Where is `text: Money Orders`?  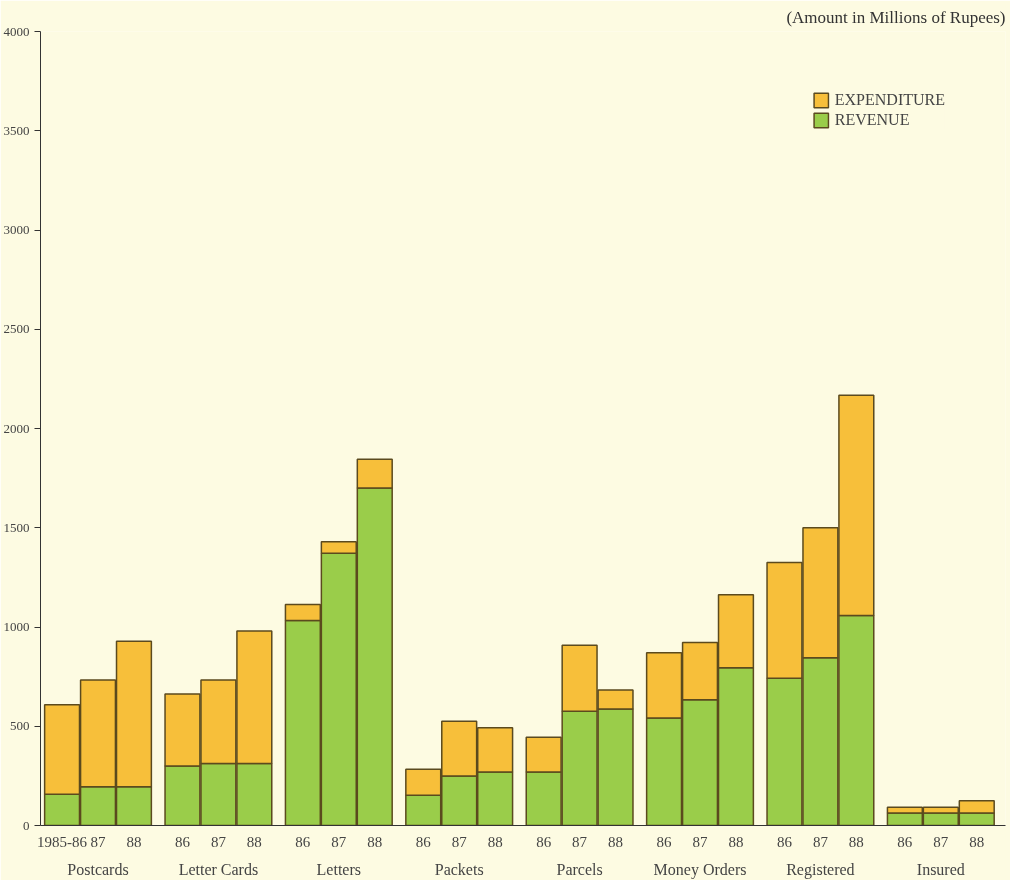 text: Money Orders is located at coordinates (700, 869).